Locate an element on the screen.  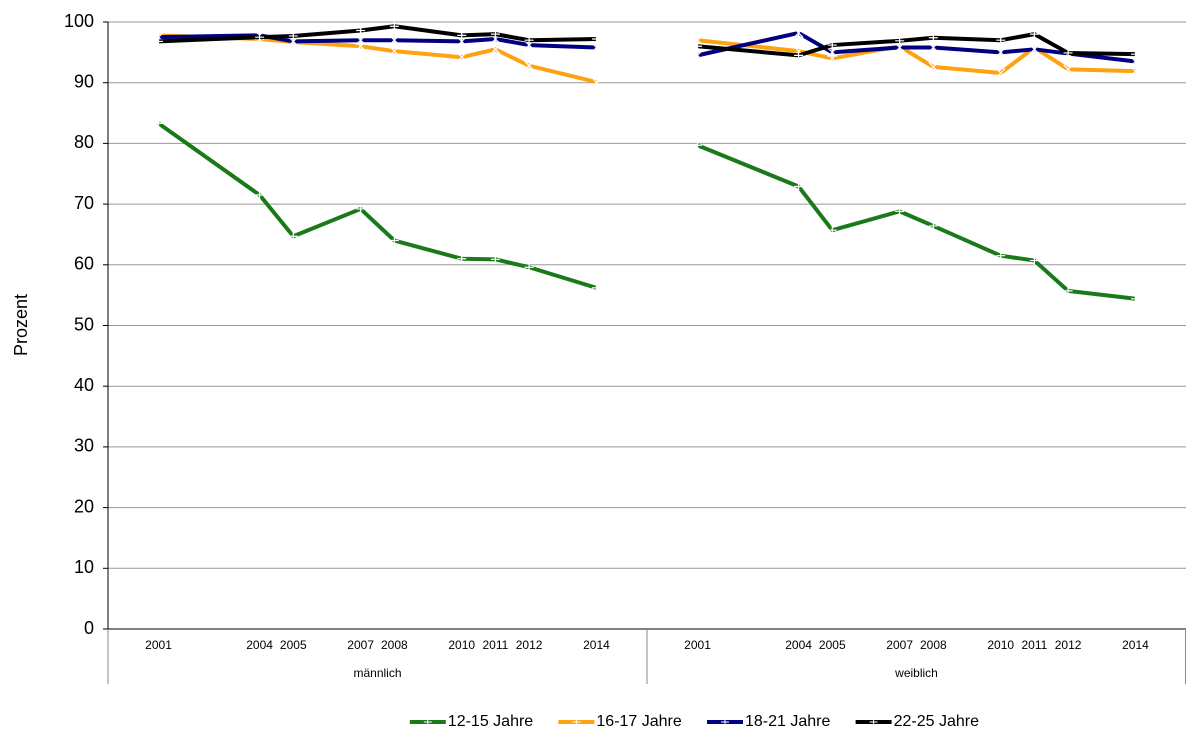
group-label: weiblich is located at coordinates (916, 673).